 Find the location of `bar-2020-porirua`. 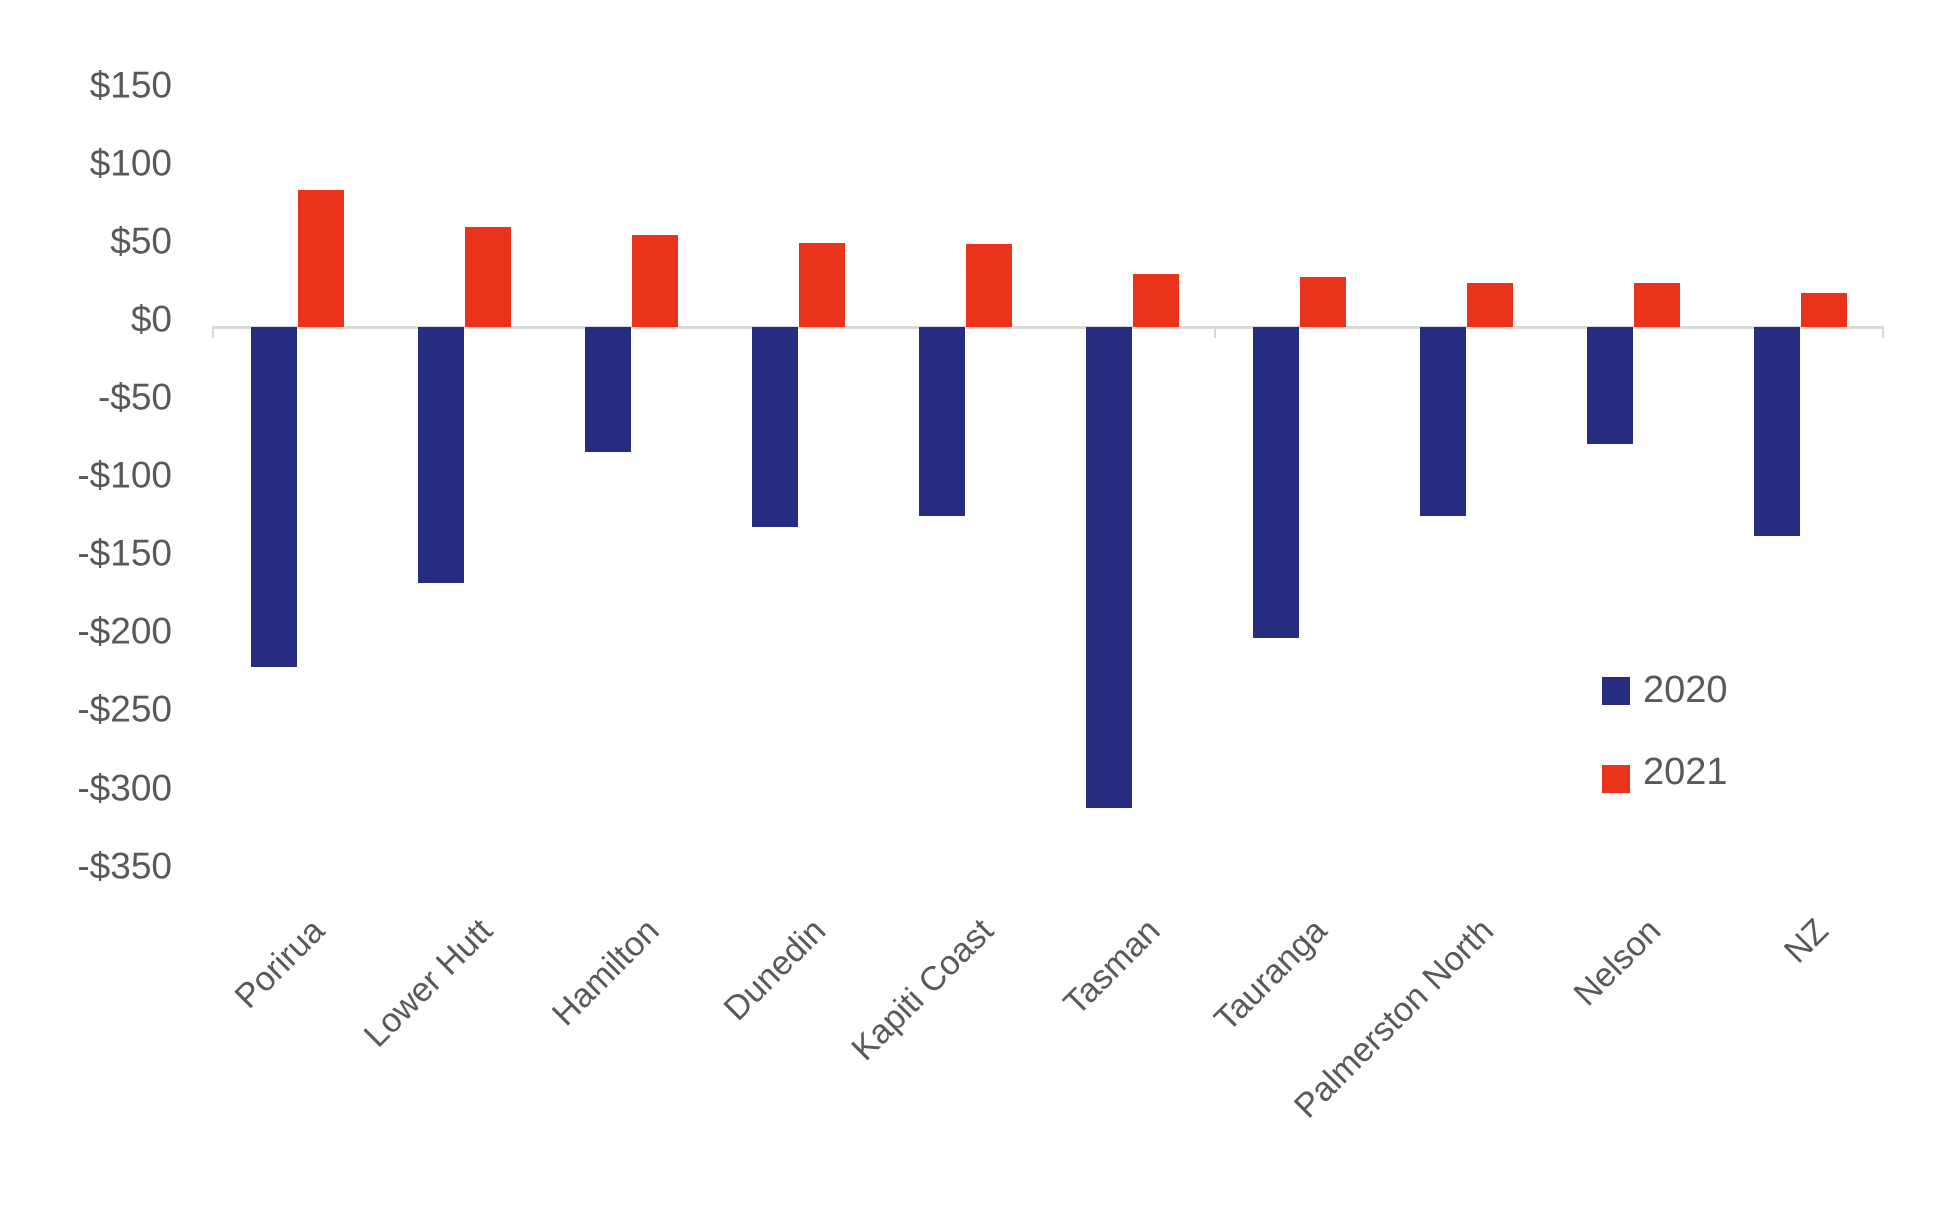

bar-2020-porirua is located at coordinates (274, 497).